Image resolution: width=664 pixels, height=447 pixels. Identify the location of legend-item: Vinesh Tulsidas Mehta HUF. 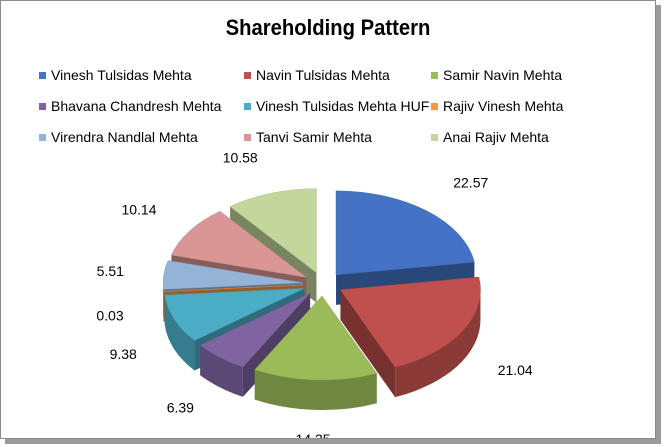
(336, 106).